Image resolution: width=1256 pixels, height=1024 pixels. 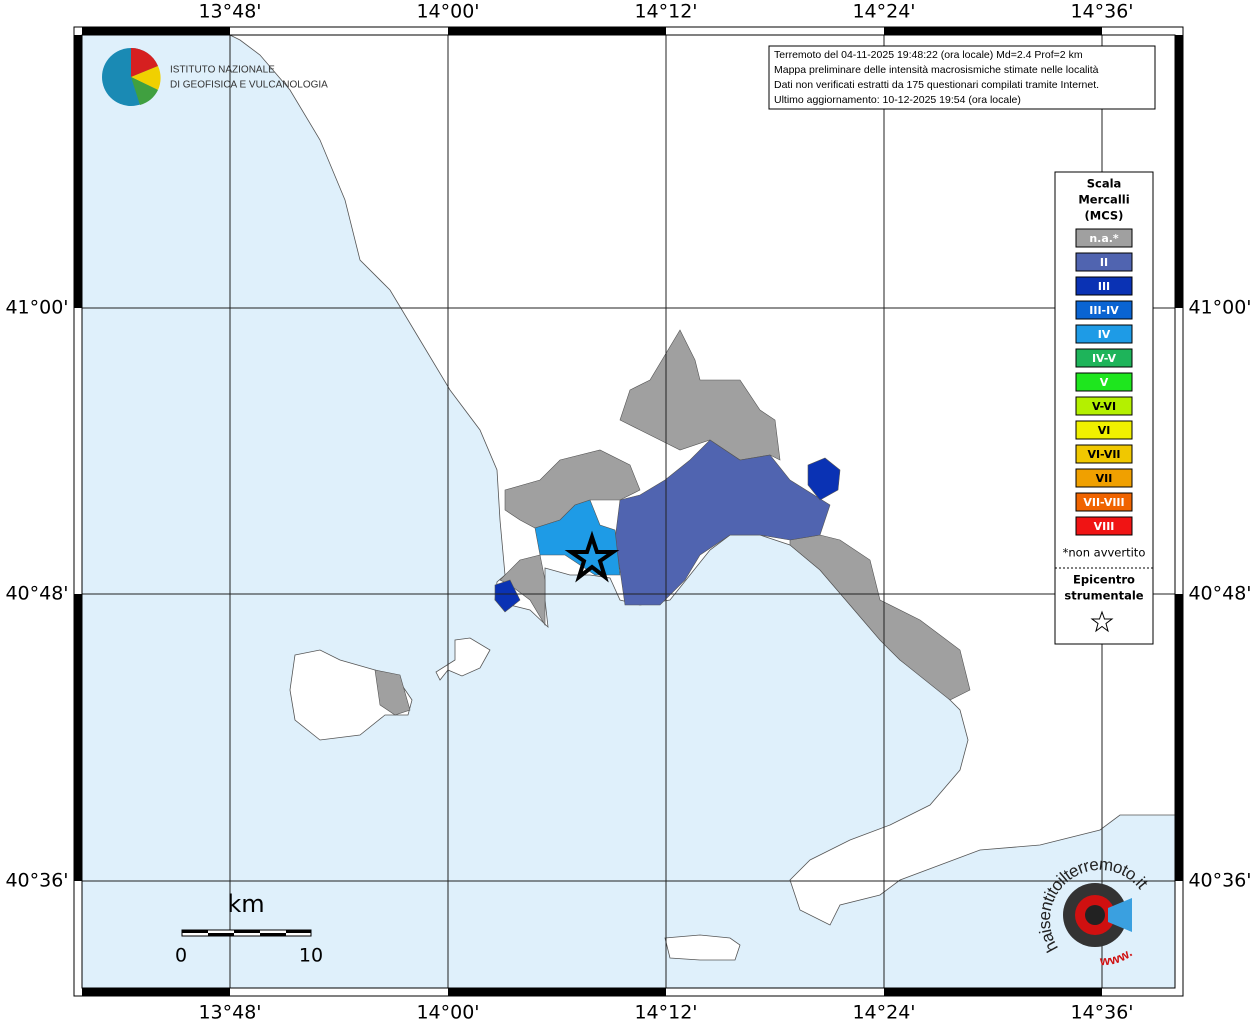 What do you see at coordinates (463, 659) in the screenshot?
I see `procida` at bounding box center [463, 659].